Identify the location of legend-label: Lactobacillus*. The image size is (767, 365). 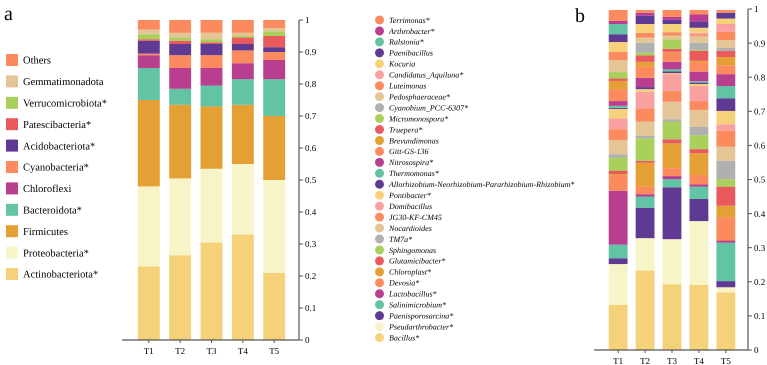
(412, 294).